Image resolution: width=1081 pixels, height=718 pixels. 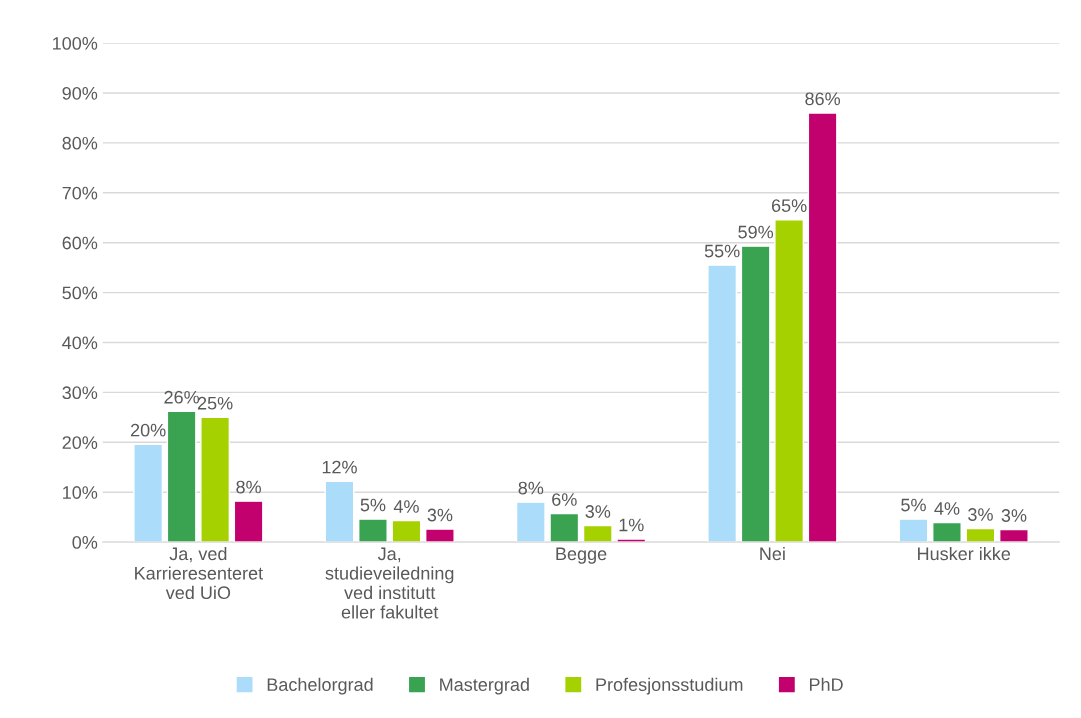 What do you see at coordinates (320, 686) in the screenshot?
I see `legend-label: Bachelorgrad` at bounding box center [320, 686].